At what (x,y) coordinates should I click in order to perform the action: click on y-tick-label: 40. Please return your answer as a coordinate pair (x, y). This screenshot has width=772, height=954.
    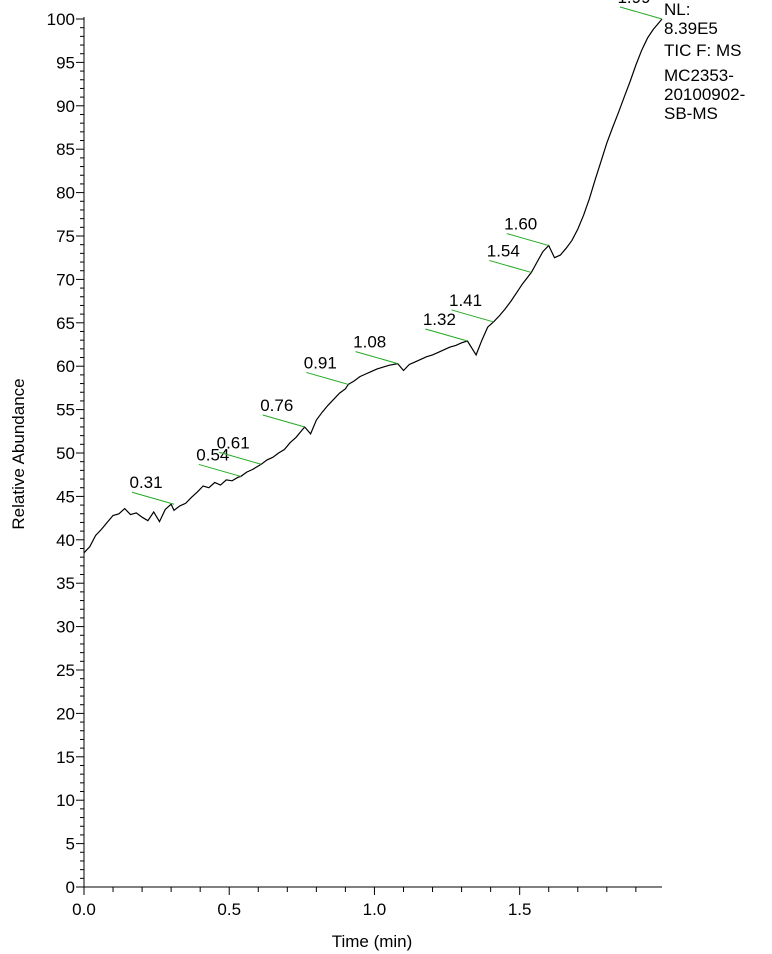
    Looking at the image, I should click on (65, 540).